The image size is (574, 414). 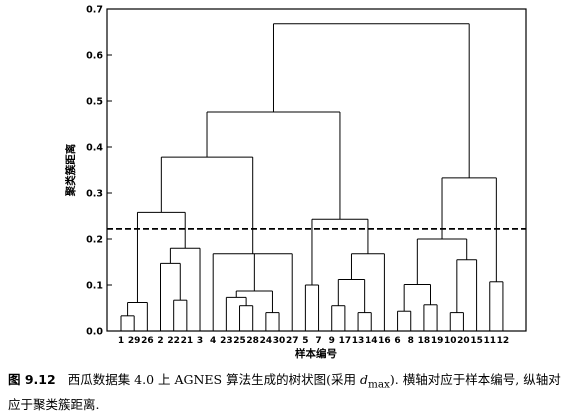 What do you see at coordinates (318, 341) in the screenshot?
I see `leaf-label: 7` at bounding box center [318, 341].